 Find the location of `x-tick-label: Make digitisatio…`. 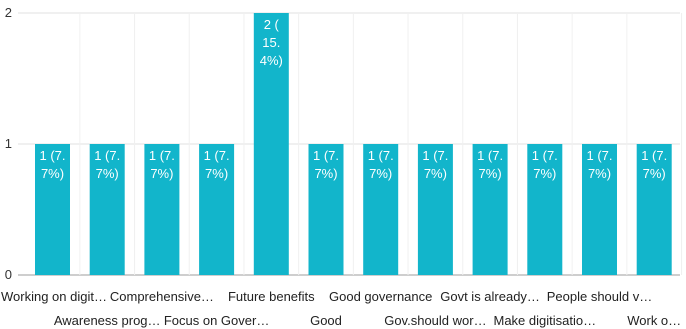

x-tick-label: Make digitisatio… is located at coordinates (544, 320).